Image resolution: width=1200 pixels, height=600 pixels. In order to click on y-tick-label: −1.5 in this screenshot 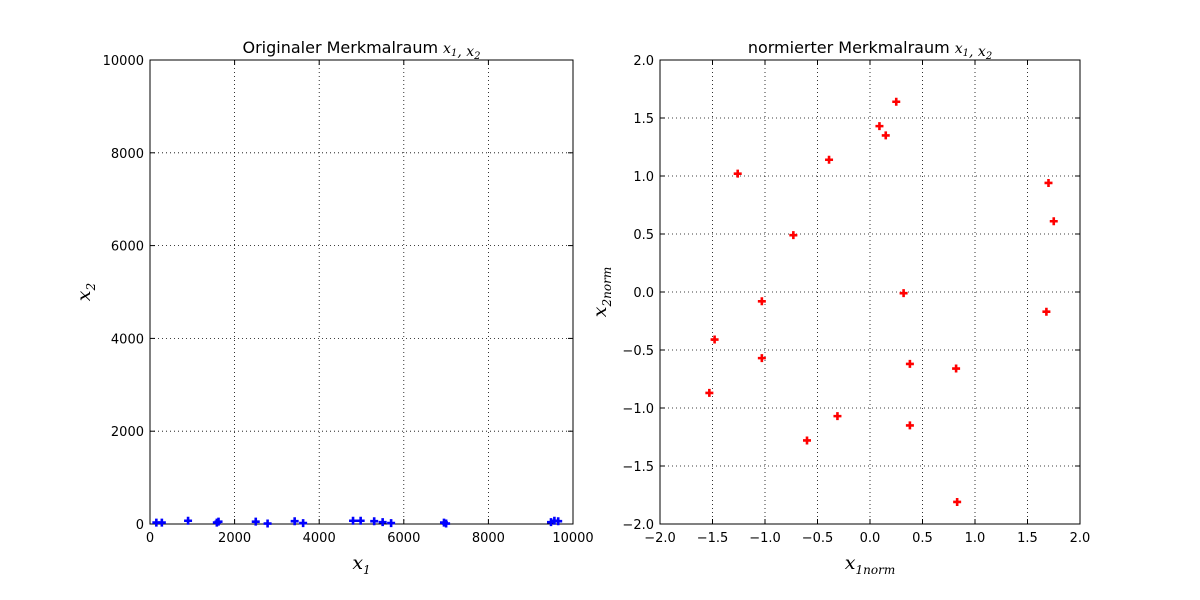, I will do `click(638, 467)`.